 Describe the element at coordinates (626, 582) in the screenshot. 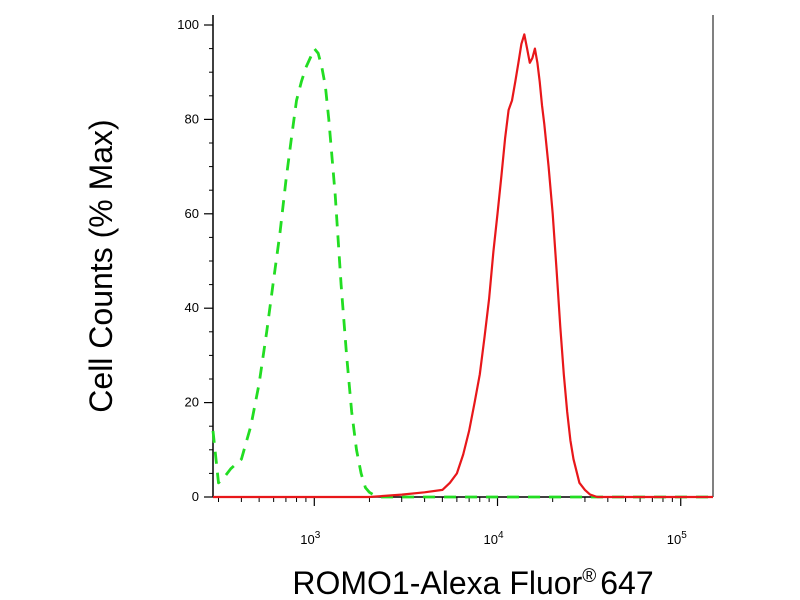

I see `x-axis-title-suffix: 647` at that location.